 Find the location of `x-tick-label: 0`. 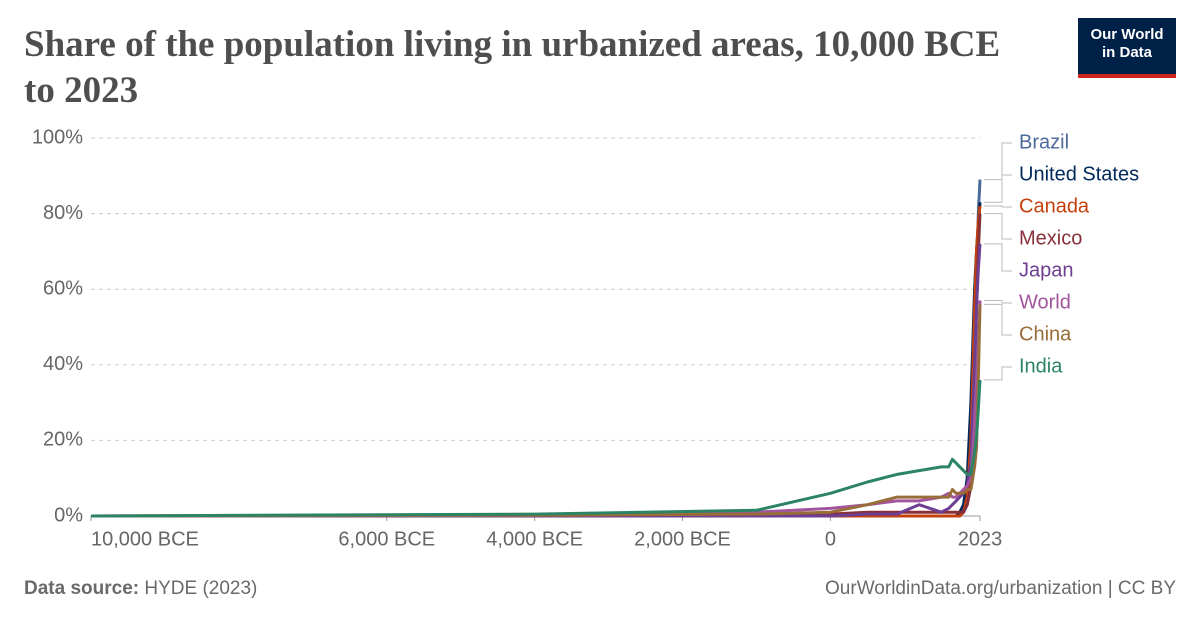

x-tick-label: 0 is located at coordinates (830, 539).